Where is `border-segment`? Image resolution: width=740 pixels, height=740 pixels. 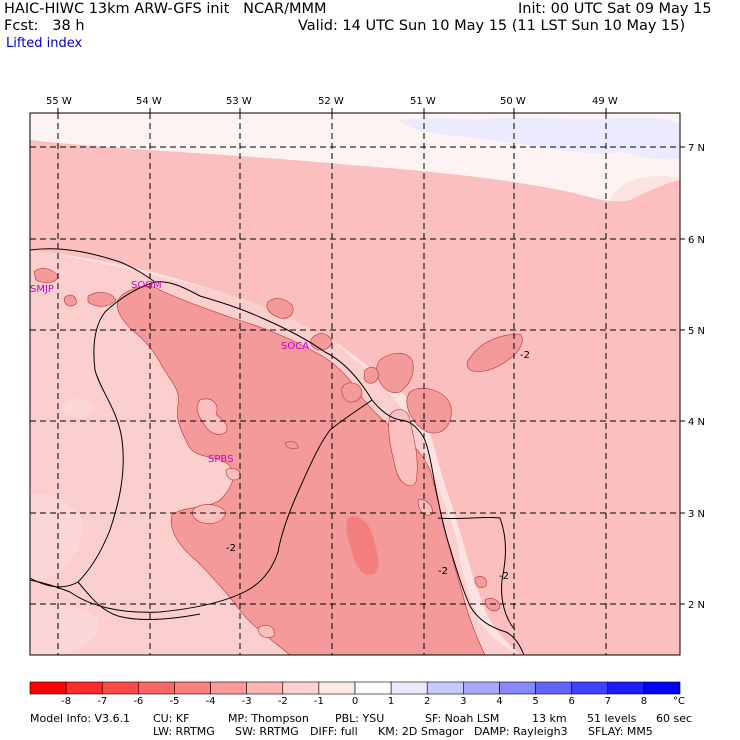
border-segment is located at coordinates (476, 573).